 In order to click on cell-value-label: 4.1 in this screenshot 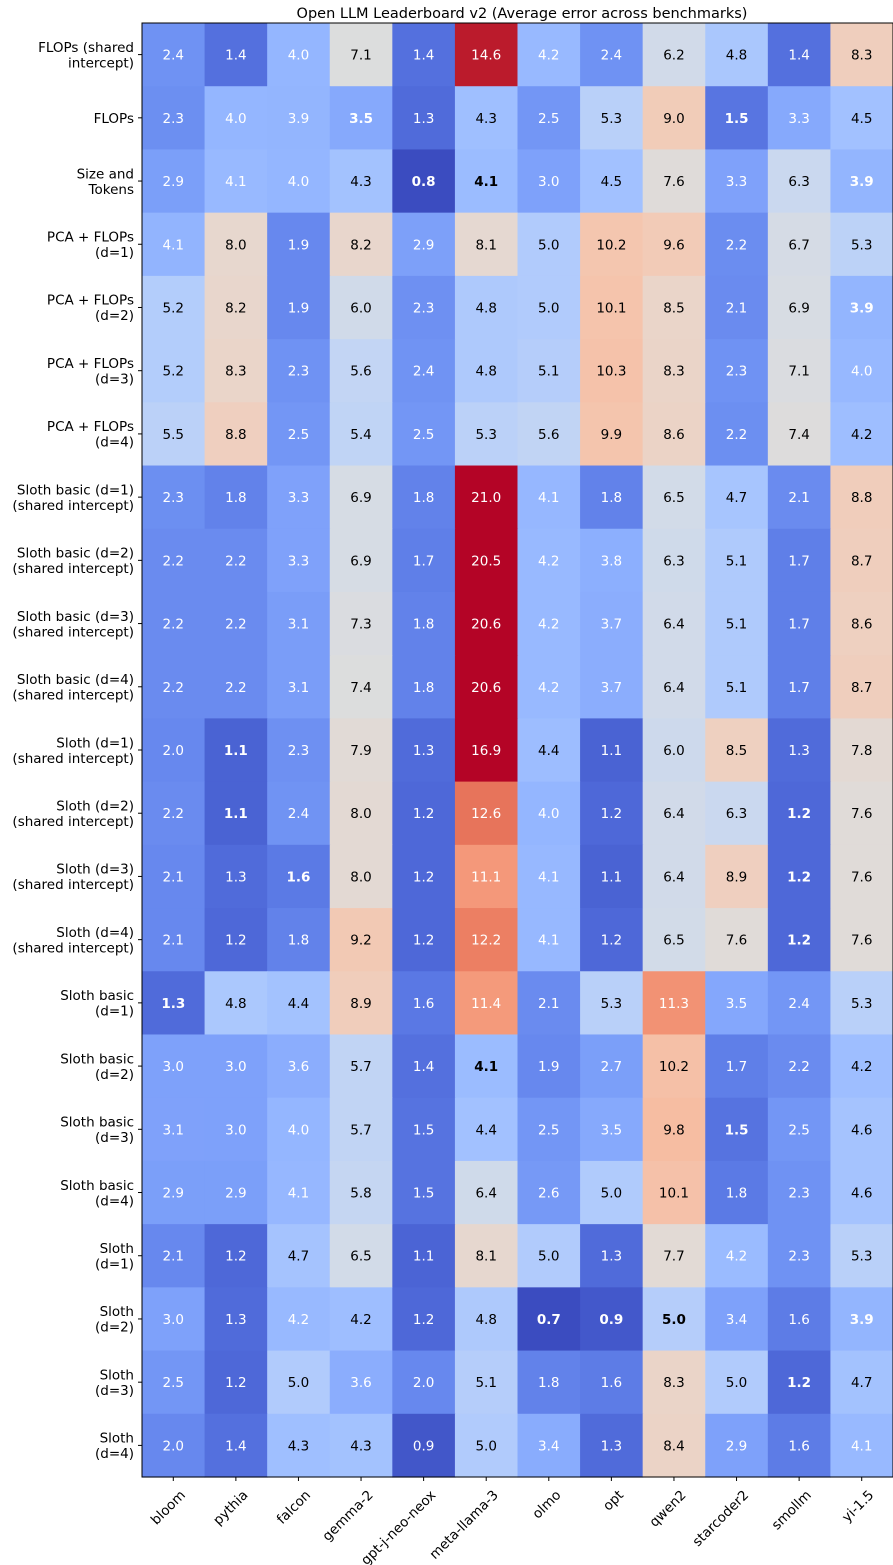, I will do `click(173, 245)`.